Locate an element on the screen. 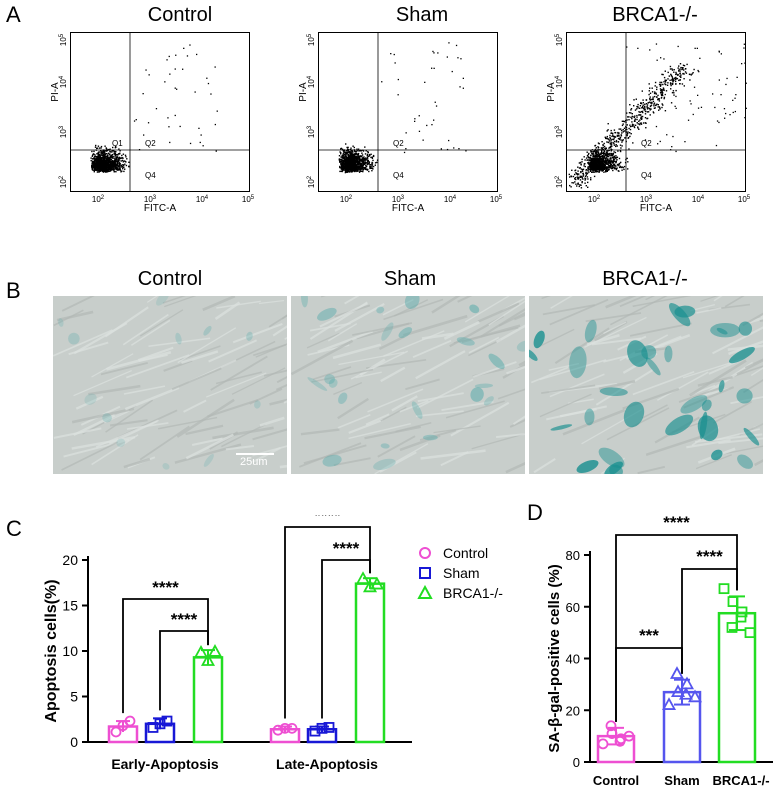 Image resolution: width=783 pixels, height=790 pixels. x-category-label: Sham is located at coordinates (681, 780).